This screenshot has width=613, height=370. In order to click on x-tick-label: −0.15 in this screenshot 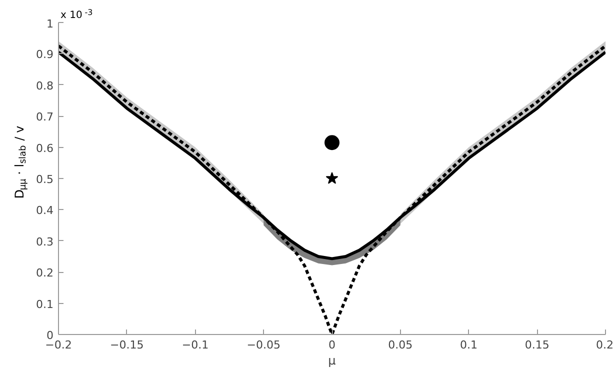, I will do `click(127, 345)`.